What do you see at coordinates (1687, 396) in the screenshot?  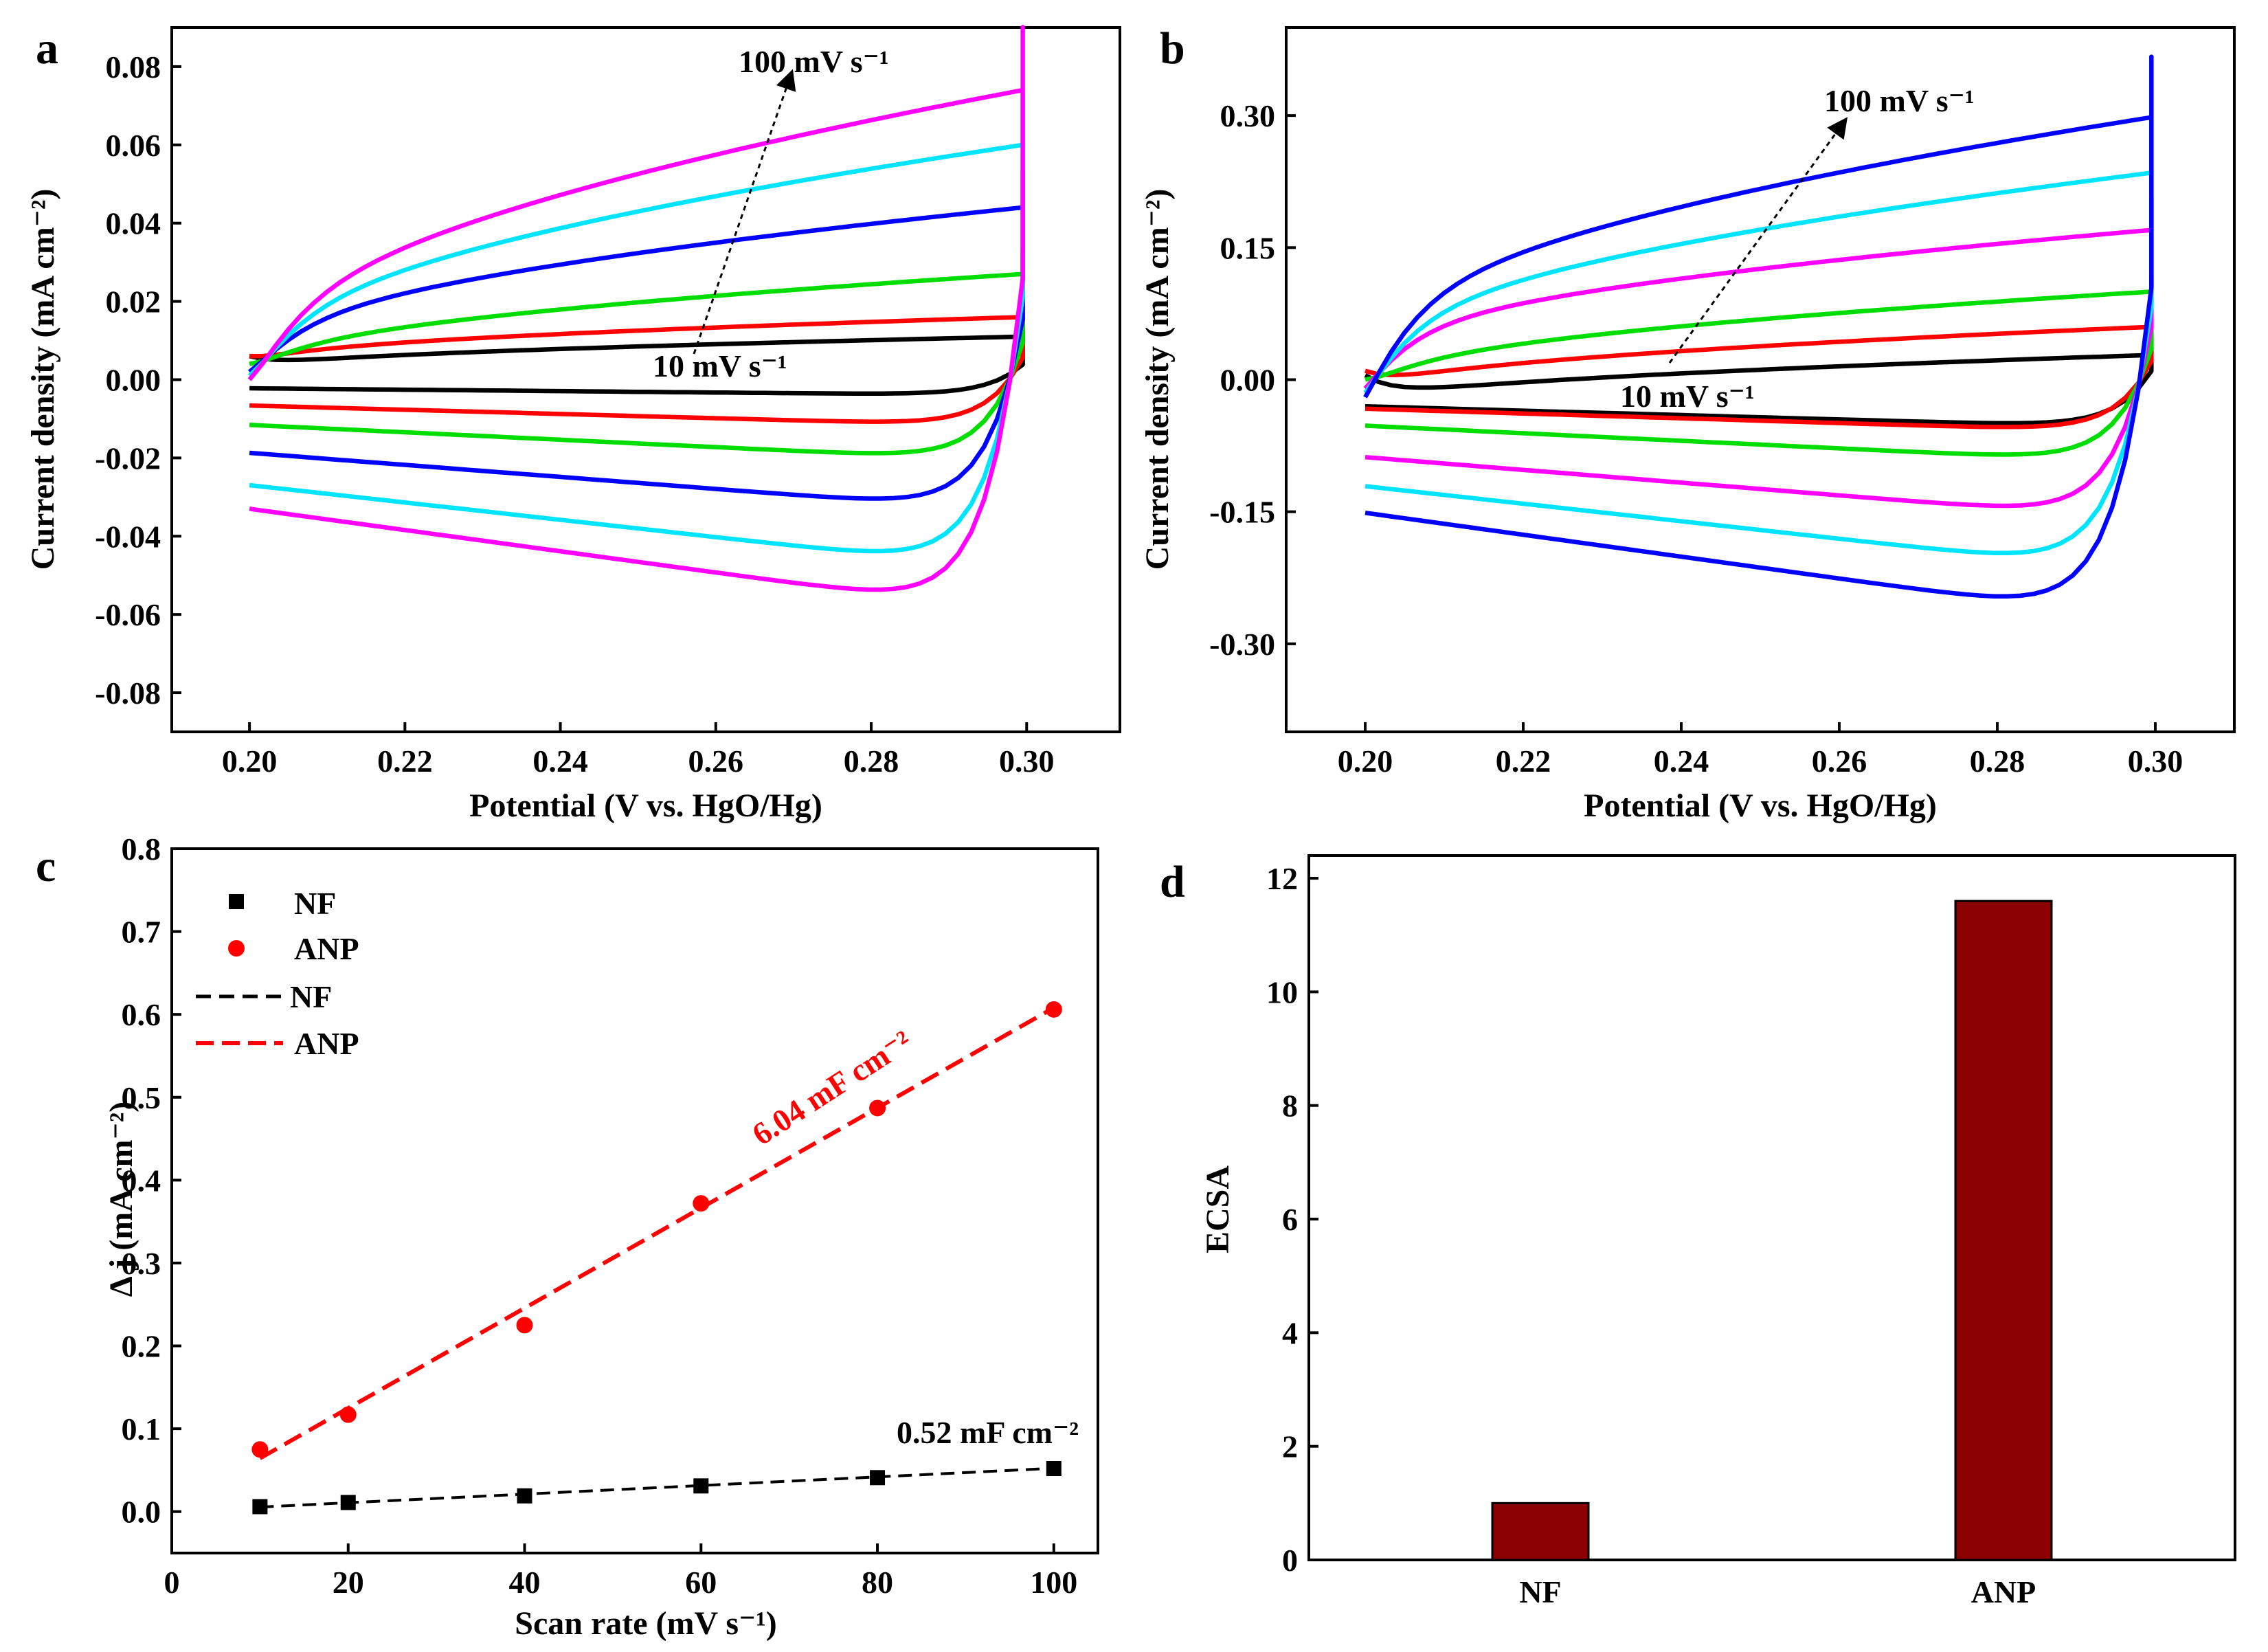 I see `panel-b-low-label: 10 mV s⁻¹` at bounding box center [1687, 396].